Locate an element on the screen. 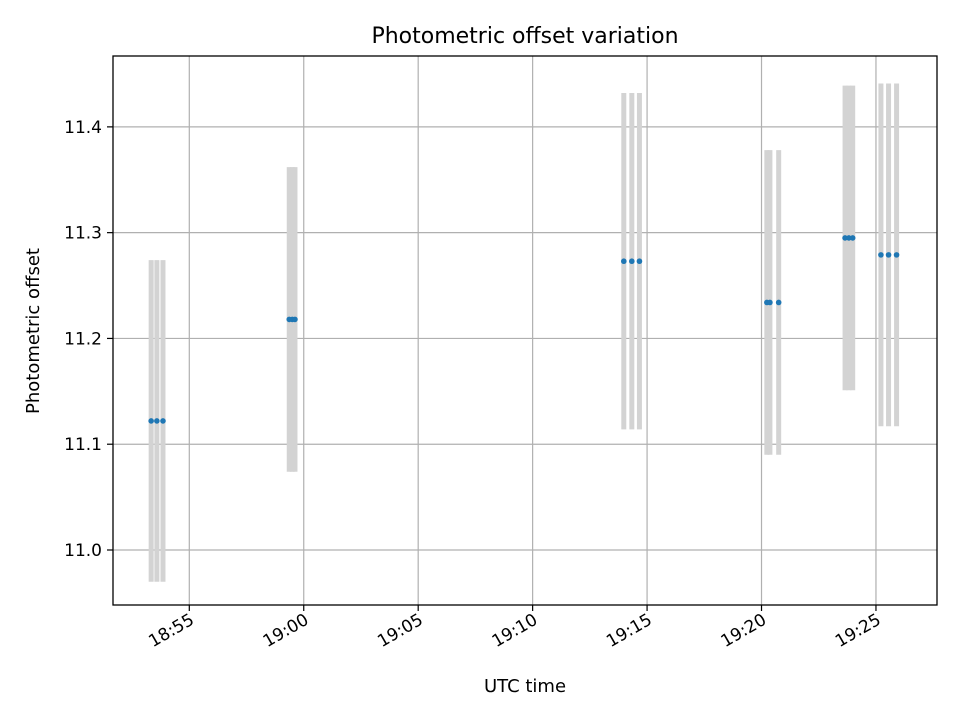 This screenshot has width=960, height=720. y-axis-label: Photometric offset is located at coordinates (33, 331).